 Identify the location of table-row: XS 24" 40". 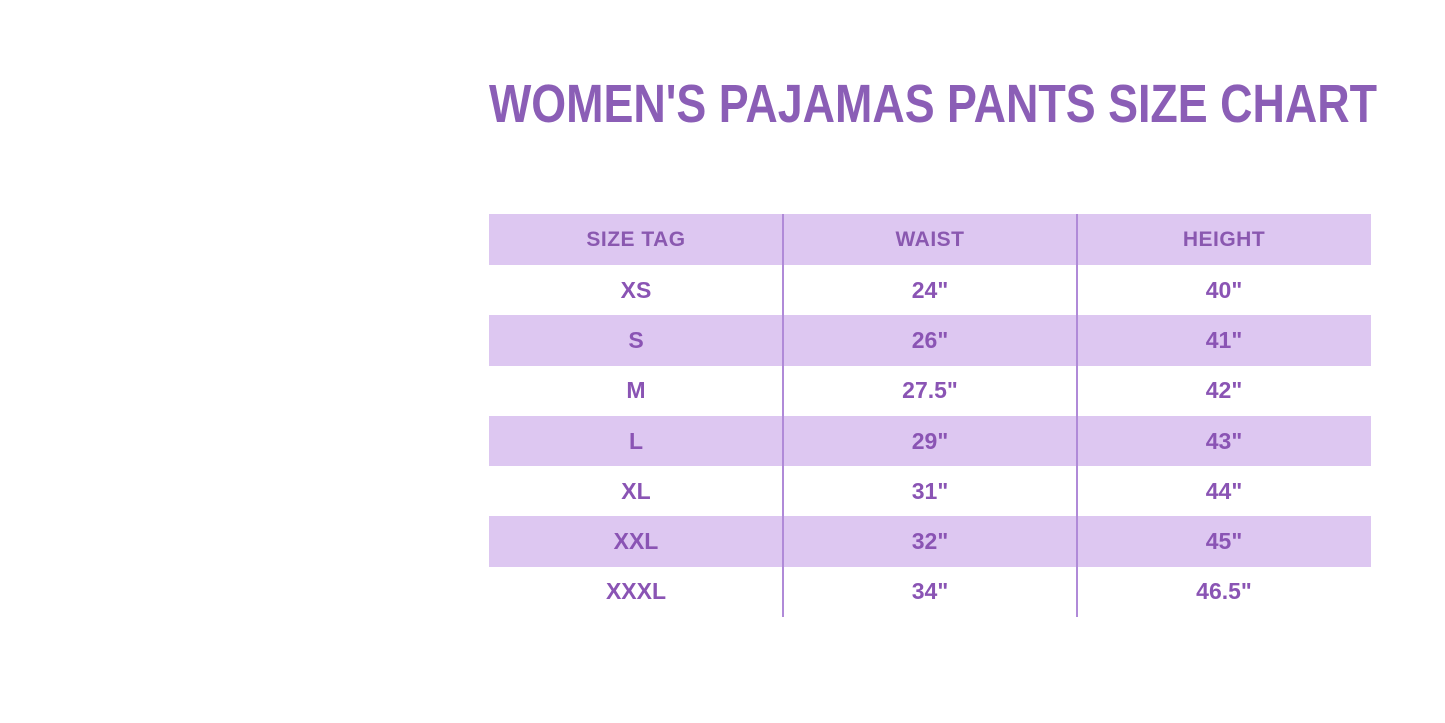
(930, 290).